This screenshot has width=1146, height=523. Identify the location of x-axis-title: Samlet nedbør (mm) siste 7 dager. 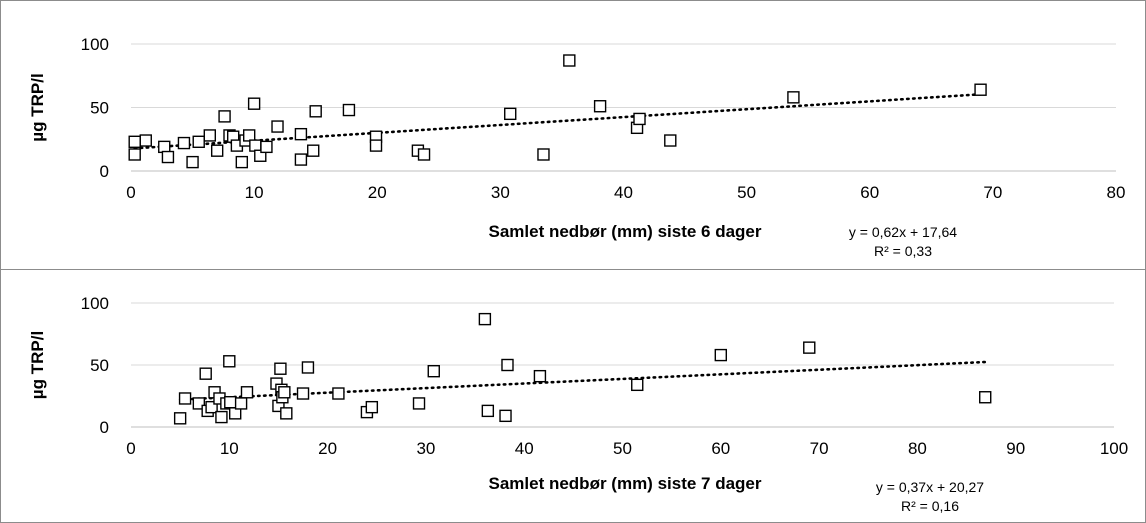
(624, 483).